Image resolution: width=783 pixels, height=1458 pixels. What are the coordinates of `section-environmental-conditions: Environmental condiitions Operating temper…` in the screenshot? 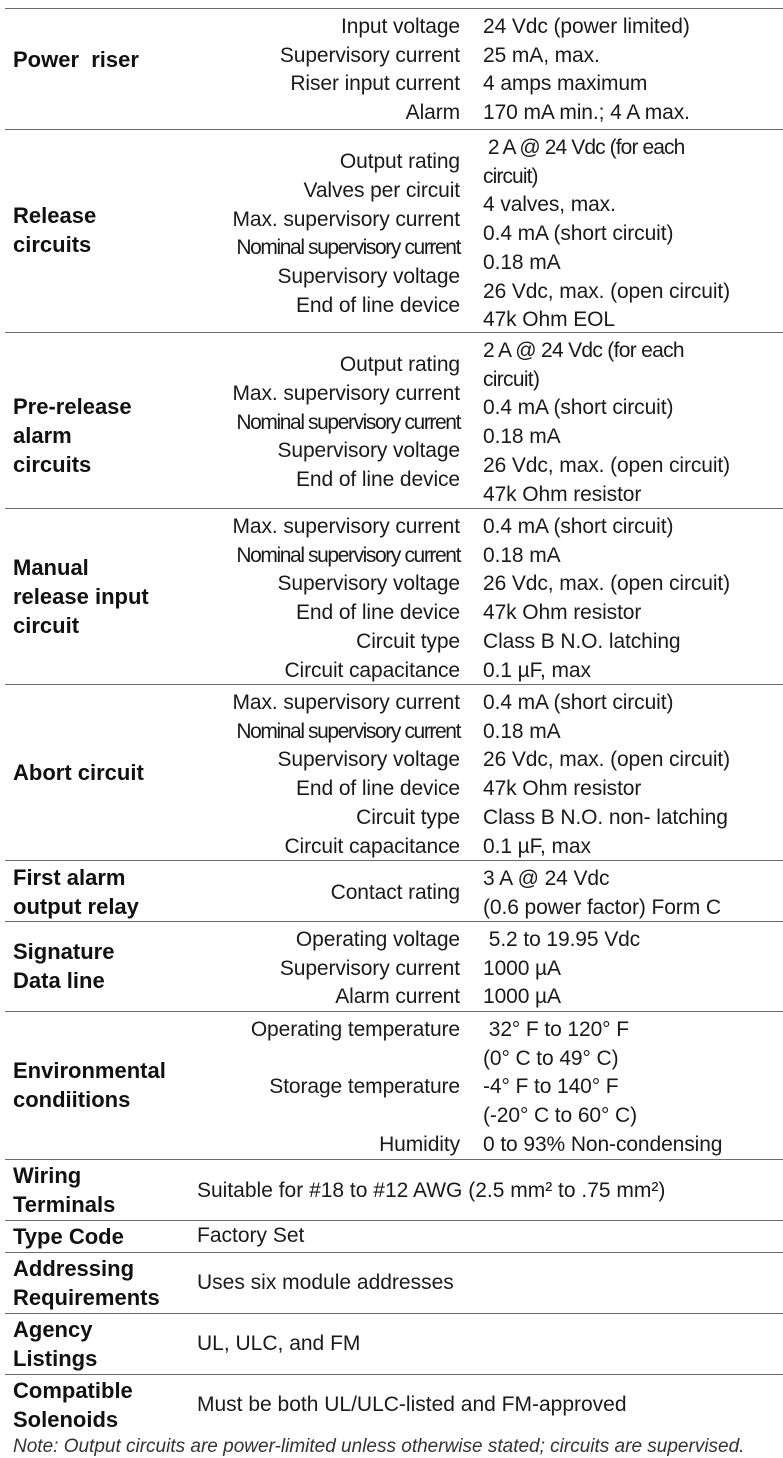 It's located at (394, 1085).